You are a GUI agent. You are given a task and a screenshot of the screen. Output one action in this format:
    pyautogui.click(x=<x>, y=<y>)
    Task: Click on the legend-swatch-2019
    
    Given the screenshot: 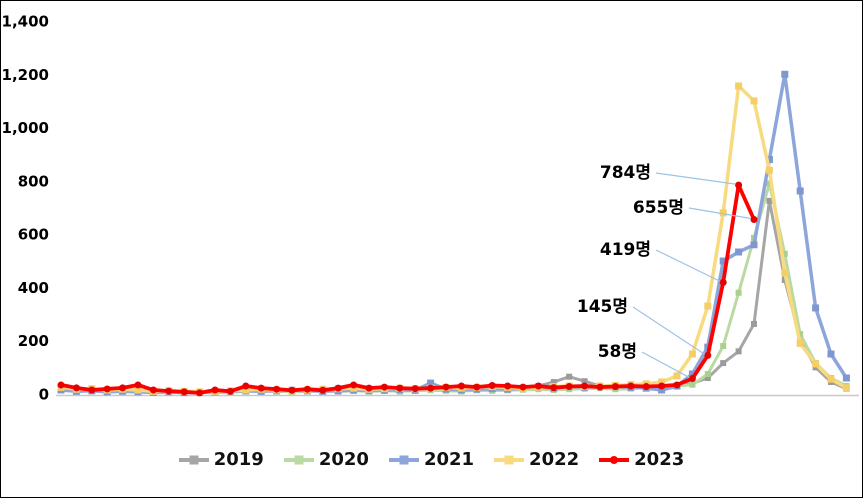 What is the action you would take?
    pyautogui.click(x=193, y=460)
    